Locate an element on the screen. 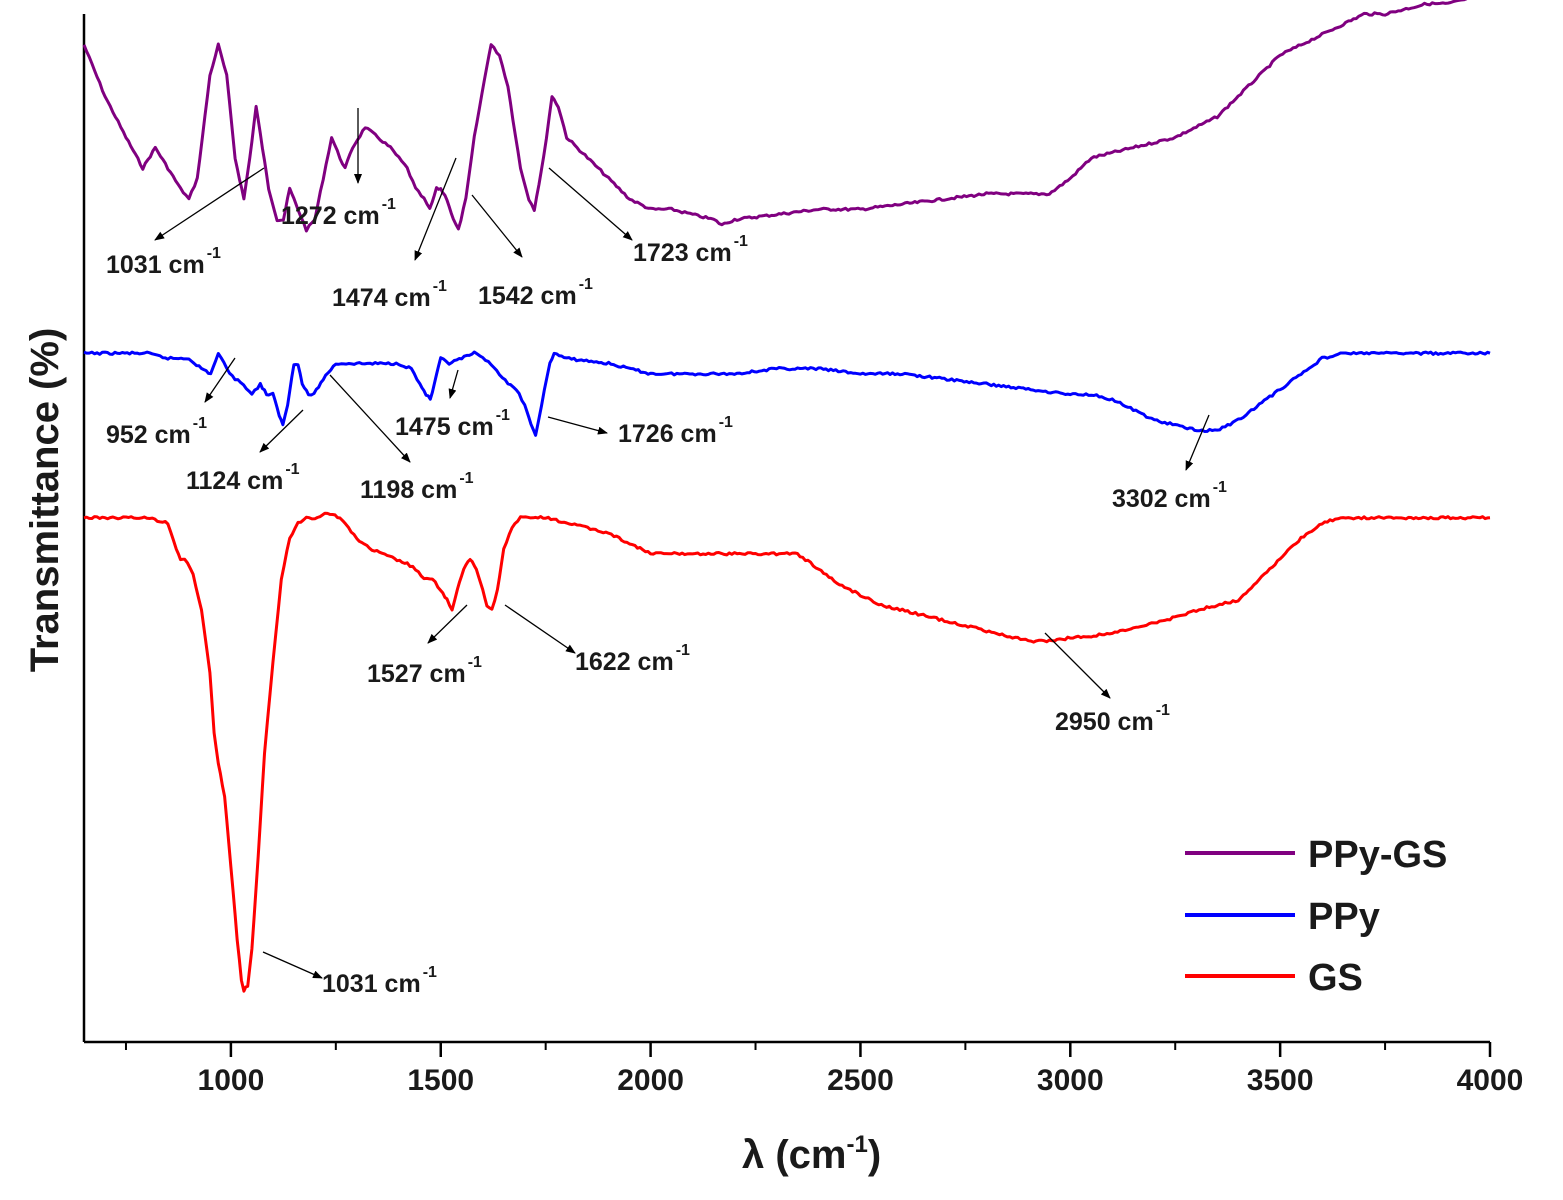 The height and width of the screenshot is (1200, 1563). x-tick-label: 1000 is located at coordinates (231, 1080).